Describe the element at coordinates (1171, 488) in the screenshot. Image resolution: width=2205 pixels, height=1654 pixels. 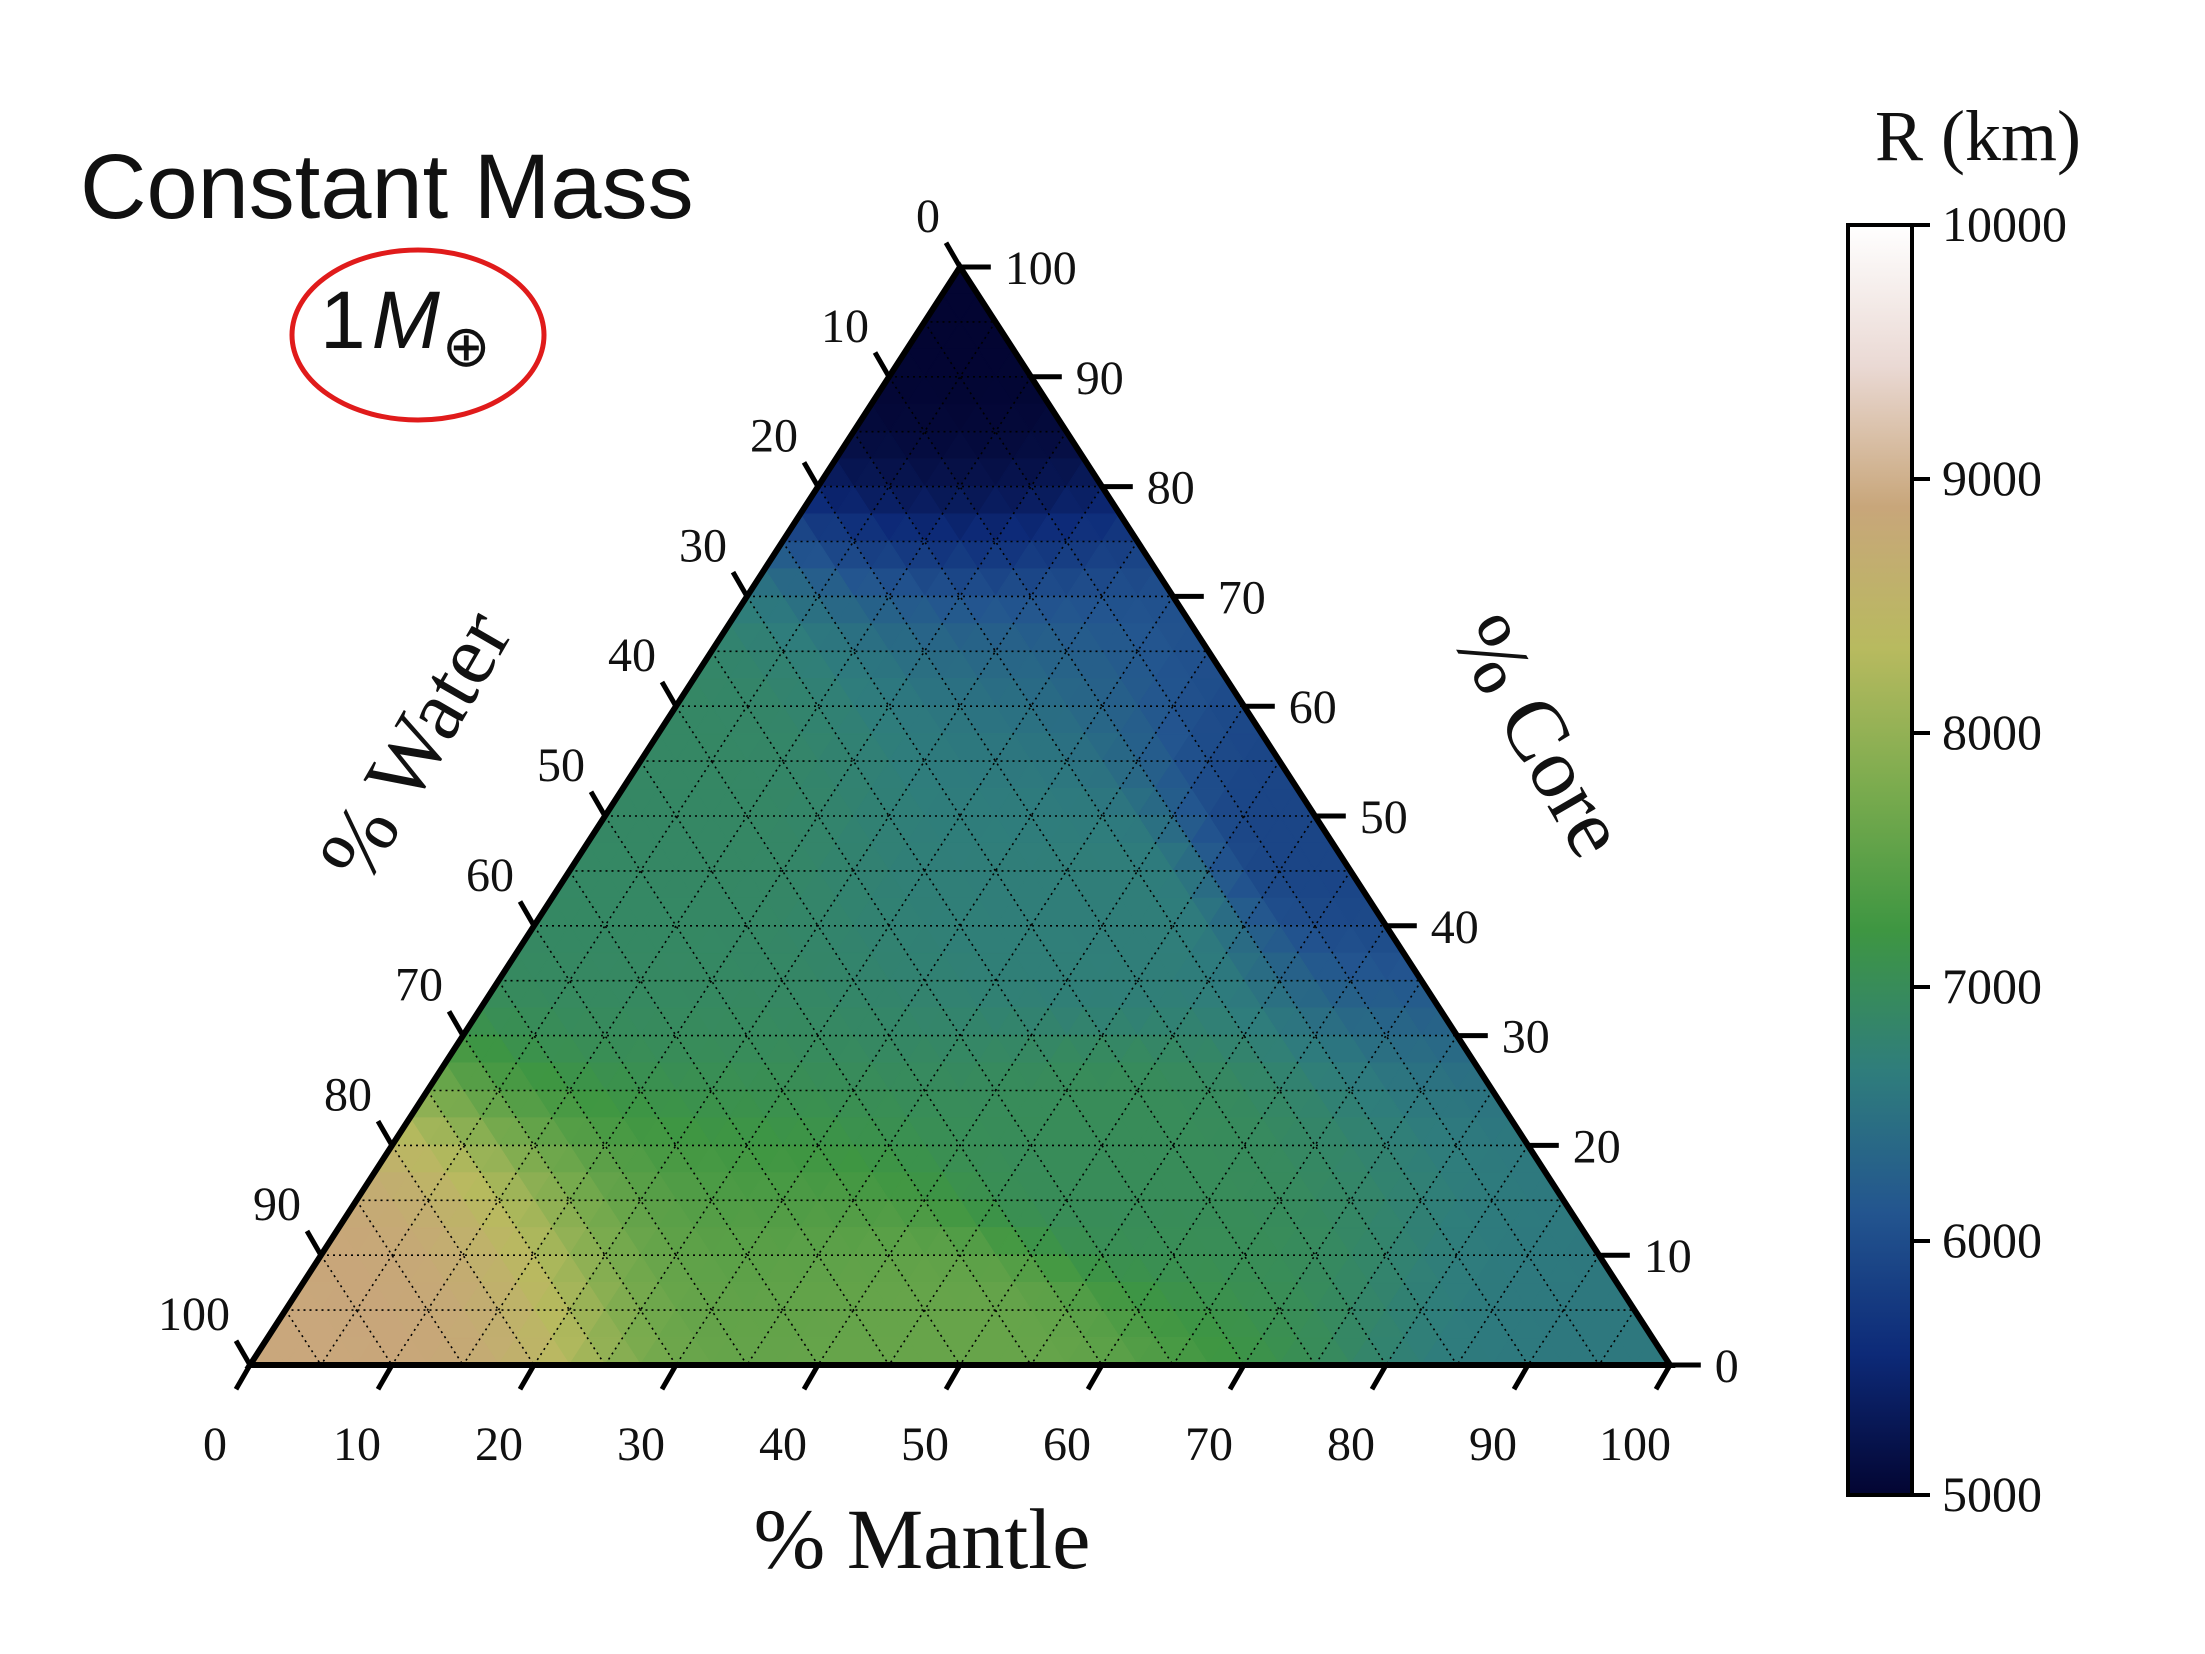
I see `right-tick-label: 80` at that location.